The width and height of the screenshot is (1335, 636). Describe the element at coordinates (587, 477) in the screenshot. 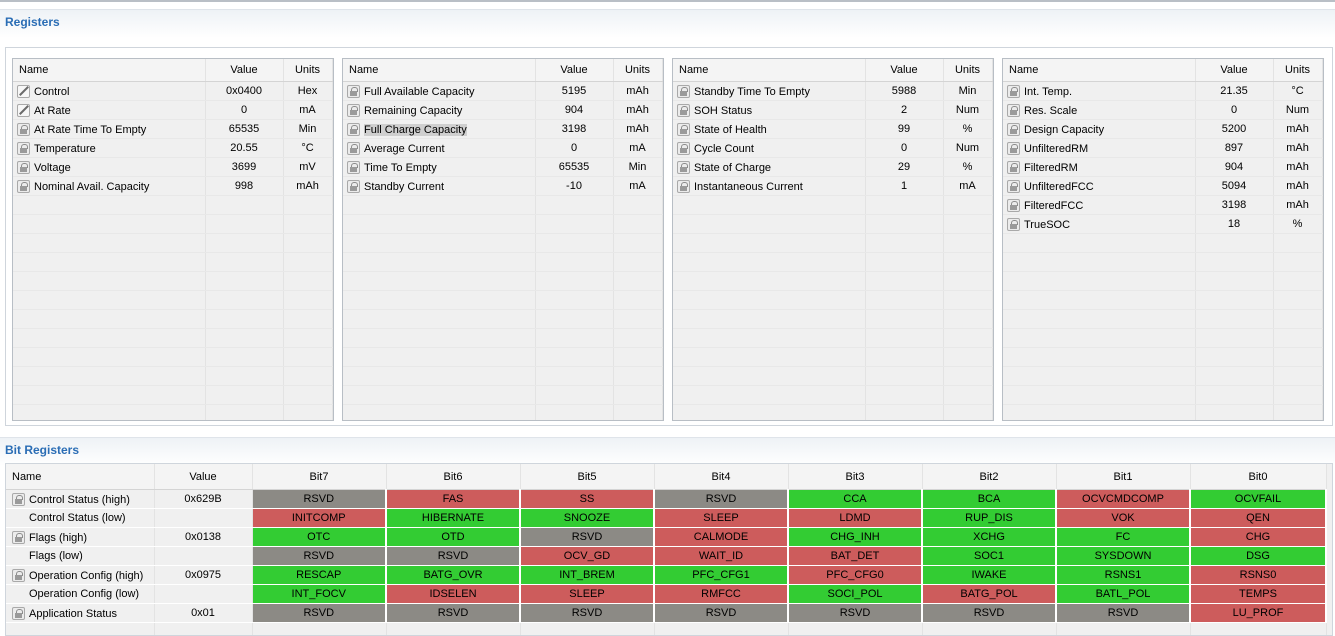

I see `column-header-bit5: Bit5` at that location.